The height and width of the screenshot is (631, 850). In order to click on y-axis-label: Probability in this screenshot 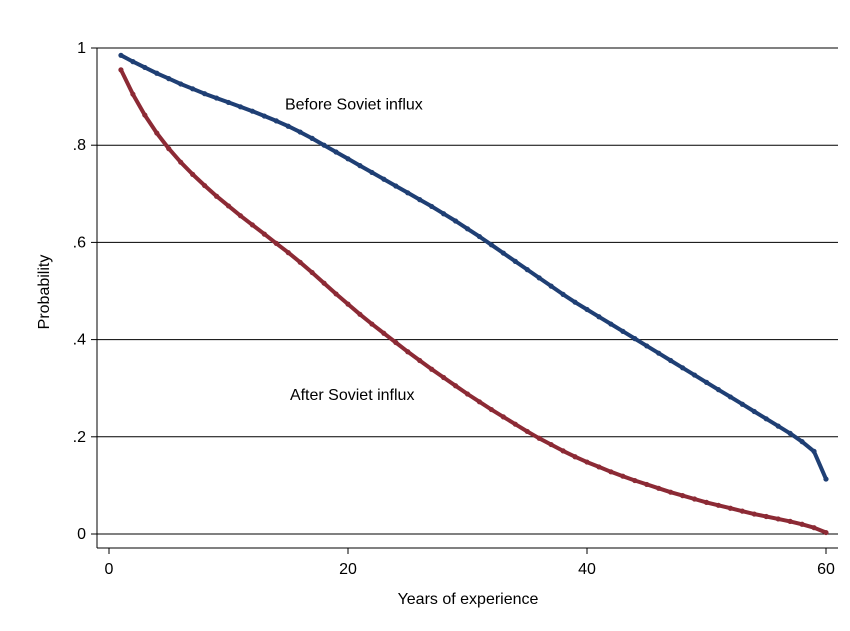, I will do `click(44, 292)`.